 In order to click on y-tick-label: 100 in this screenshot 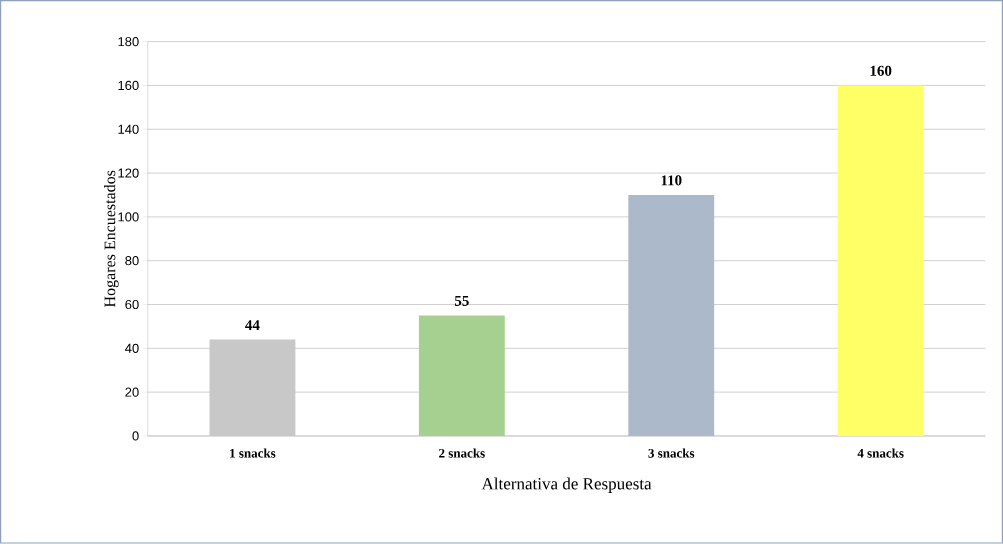, I will do `click(128, 217)`.